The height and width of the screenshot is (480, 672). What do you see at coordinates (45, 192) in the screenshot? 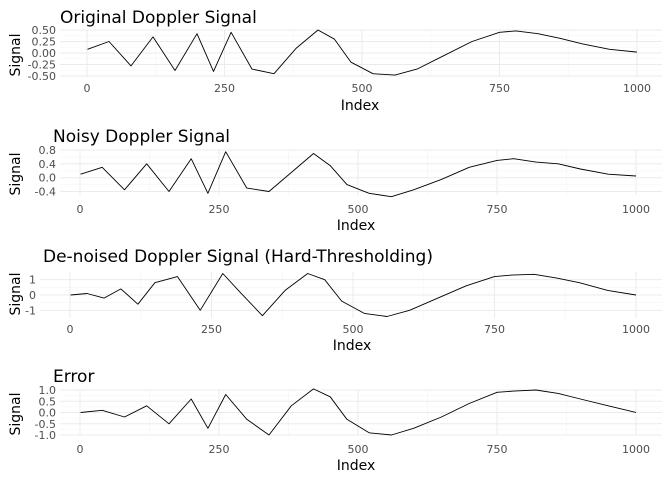
I see `y-tick-label: -0.4` at bounding box center [45, 192].